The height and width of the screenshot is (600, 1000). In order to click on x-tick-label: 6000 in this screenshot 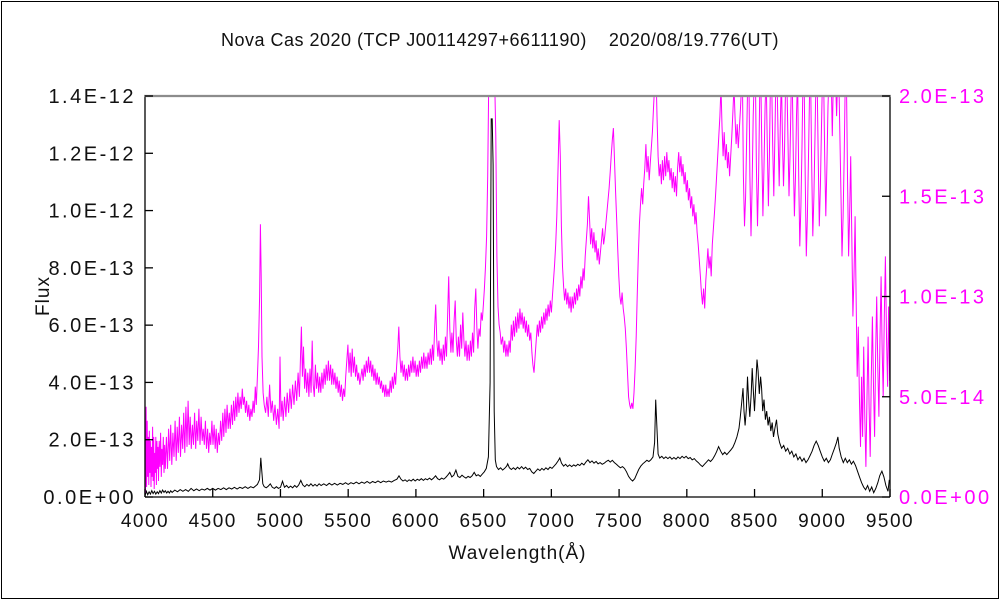, I will do `click(416, 521)`.